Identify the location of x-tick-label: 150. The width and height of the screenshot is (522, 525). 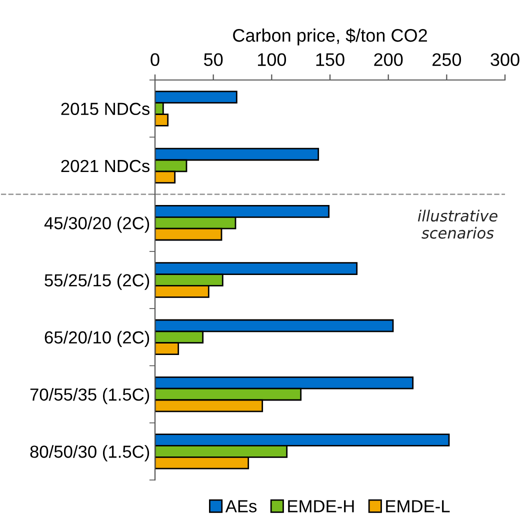
(330, 59).